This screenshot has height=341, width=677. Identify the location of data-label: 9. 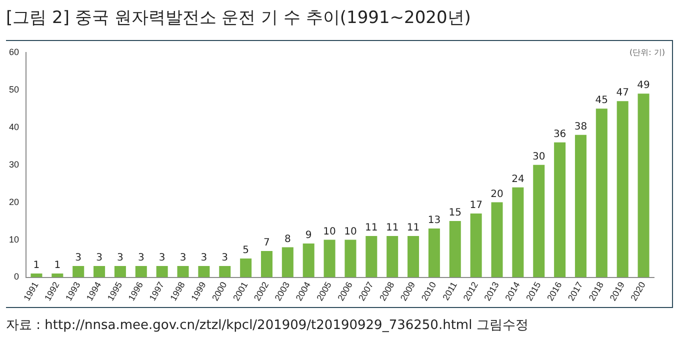
(308, 236).